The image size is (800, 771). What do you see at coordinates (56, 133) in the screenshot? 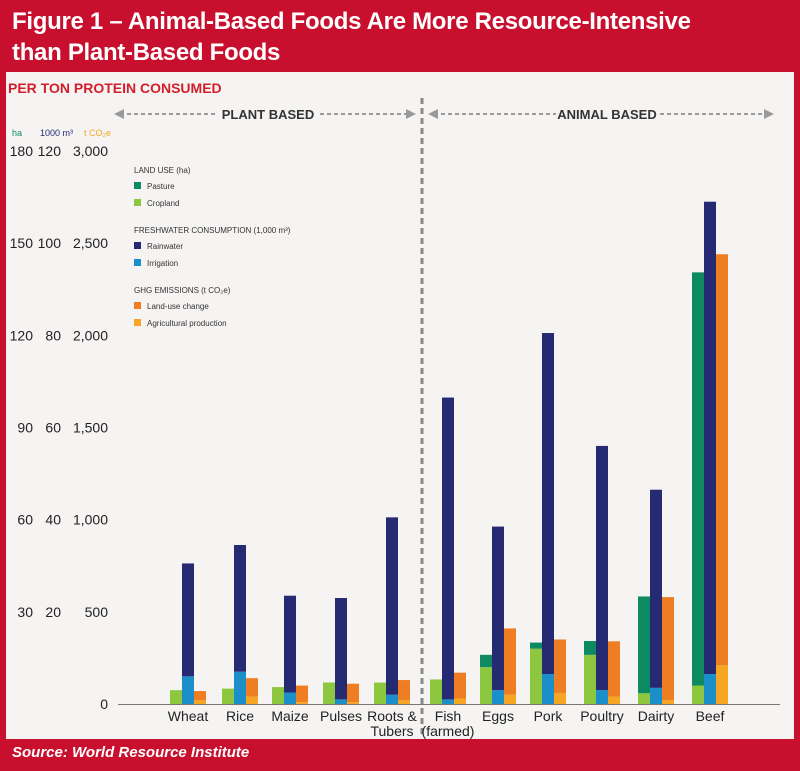
I see `water-axis-unit: 1000 m³` at bounding box center [56, 133].